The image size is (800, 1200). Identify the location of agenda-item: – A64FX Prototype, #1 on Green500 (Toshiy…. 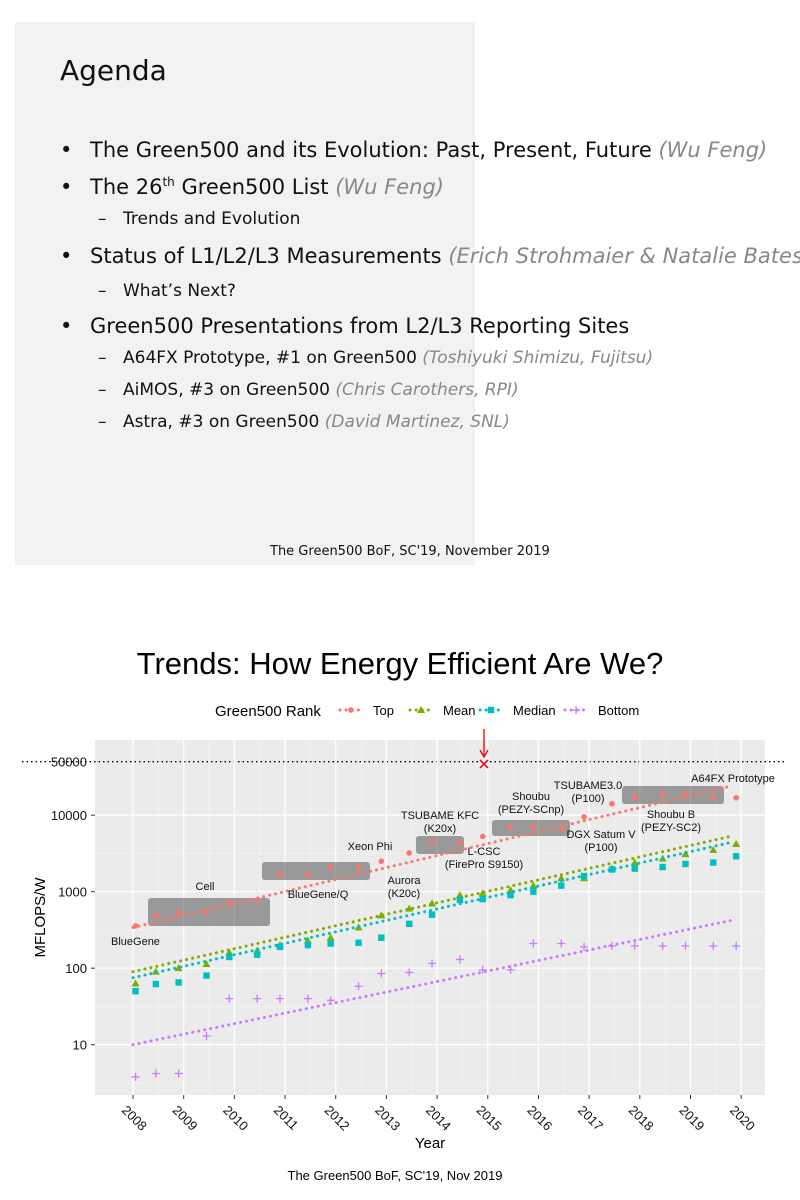
(375, 358).